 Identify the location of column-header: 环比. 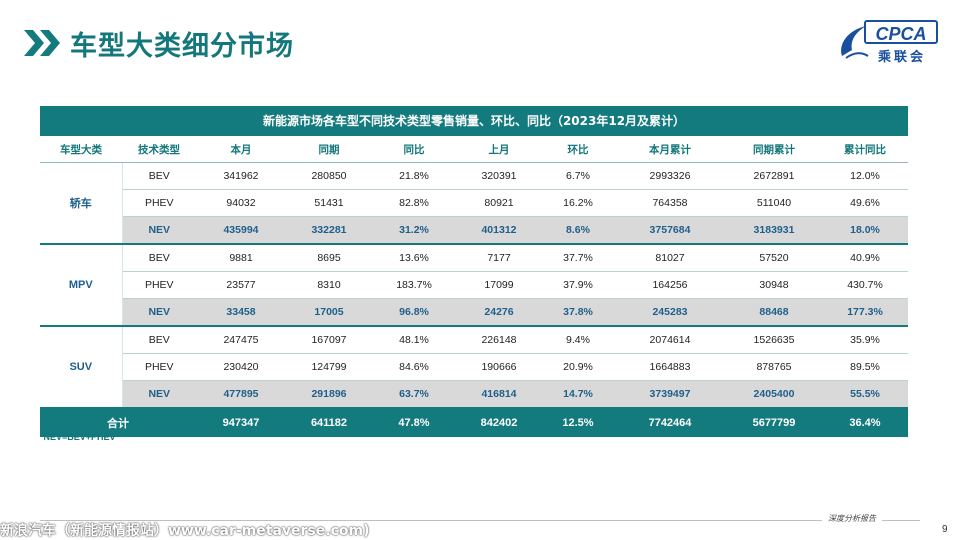
(578, 149).